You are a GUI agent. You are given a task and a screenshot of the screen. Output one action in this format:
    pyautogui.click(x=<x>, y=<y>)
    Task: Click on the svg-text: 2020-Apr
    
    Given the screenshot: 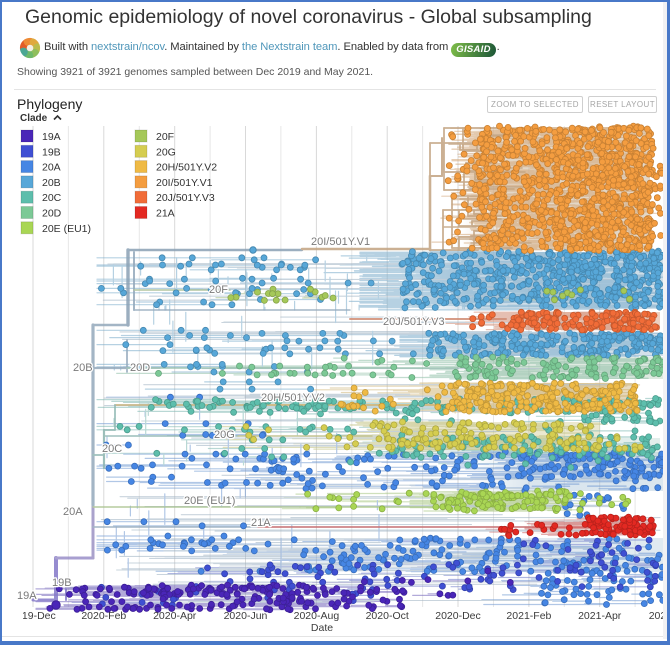 What is the action you would take?
    pyautogui.click(x=175, y=616)
    